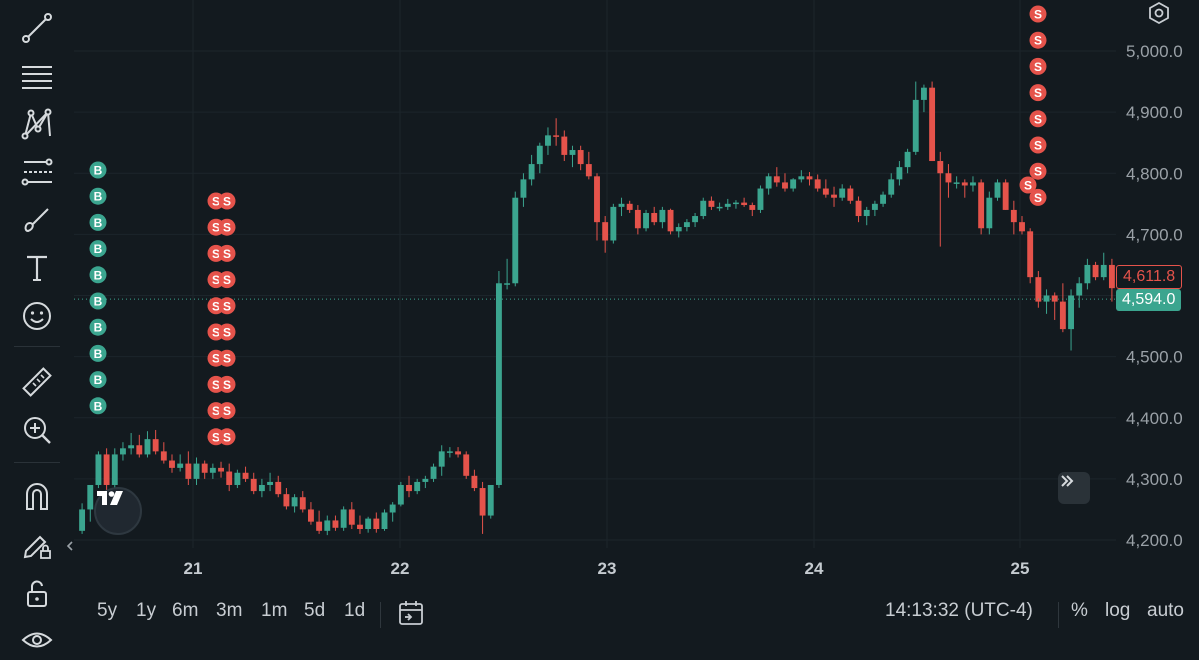 Image resolution: width=1199 pixels, height=660 pixels. Describe the element at coordinates (959, 610) in the screenshot. I see `clock-timezone: 14:13:32 (UTC-4)` at that location.